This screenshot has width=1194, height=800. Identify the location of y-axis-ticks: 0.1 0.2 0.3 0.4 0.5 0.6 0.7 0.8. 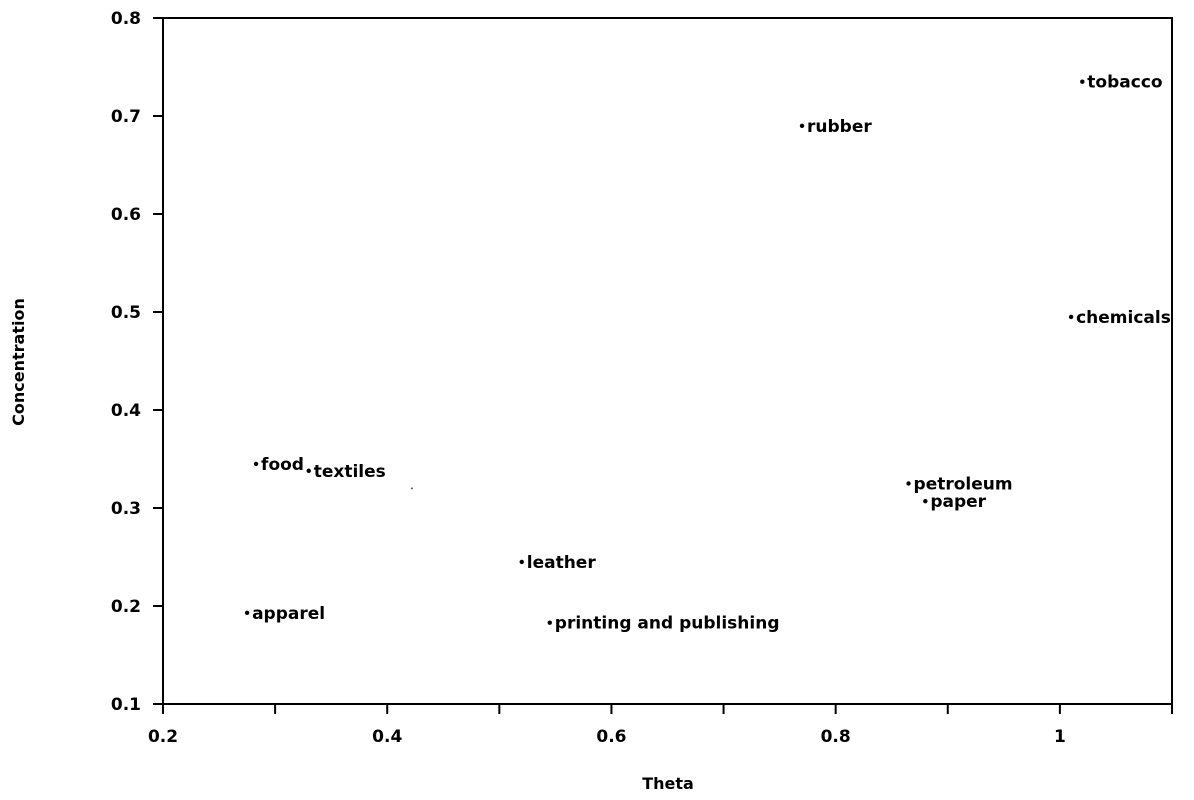
(137, 362).